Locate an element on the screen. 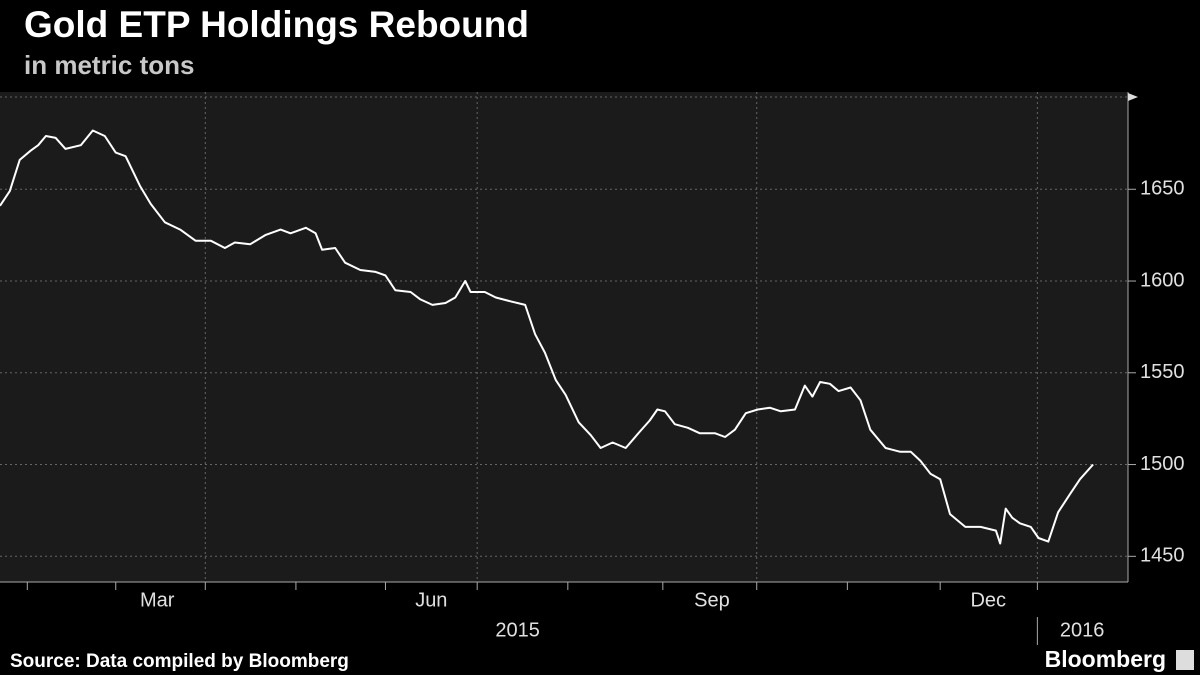  x-tick-label: Dec is located at coordinates (988, 600).